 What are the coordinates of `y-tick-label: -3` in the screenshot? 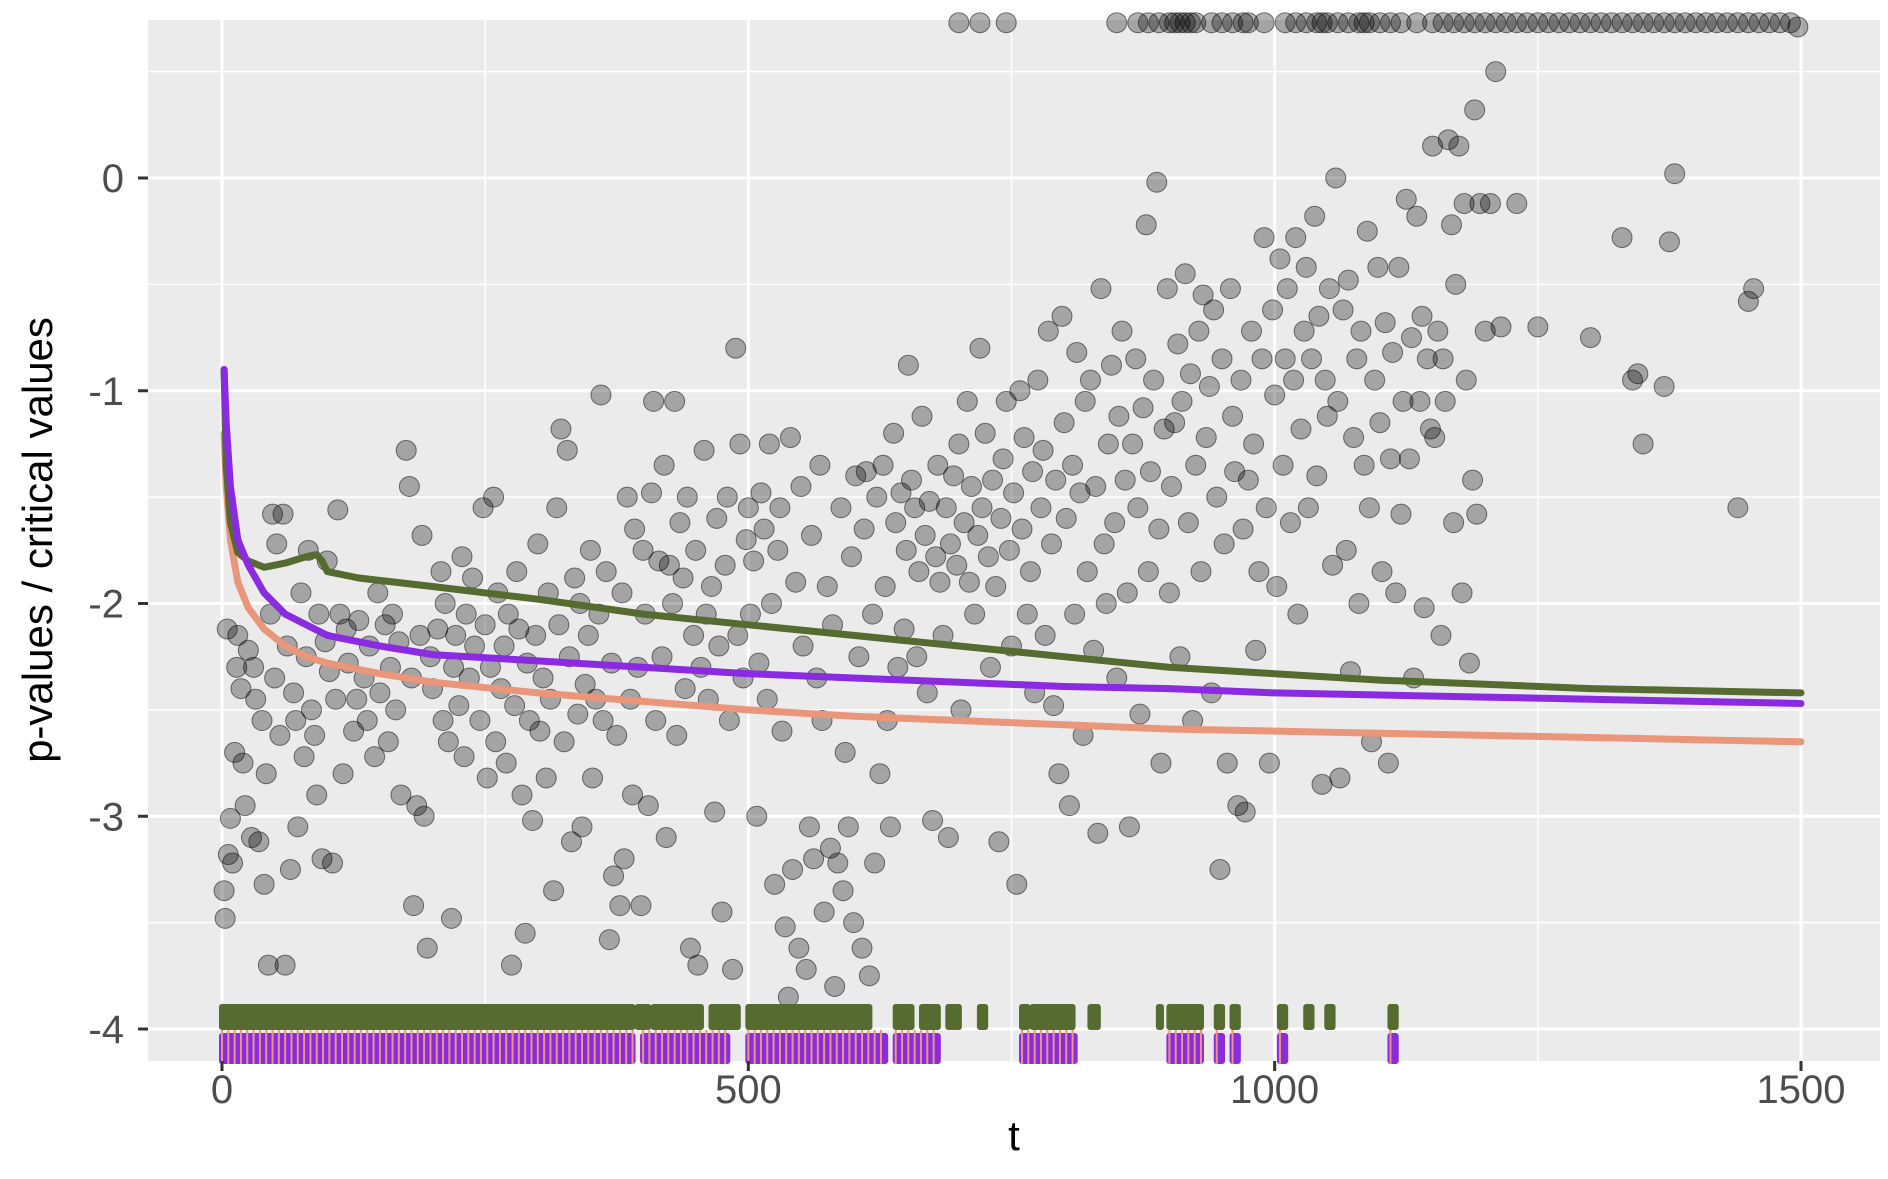 It's located at (106, 817).